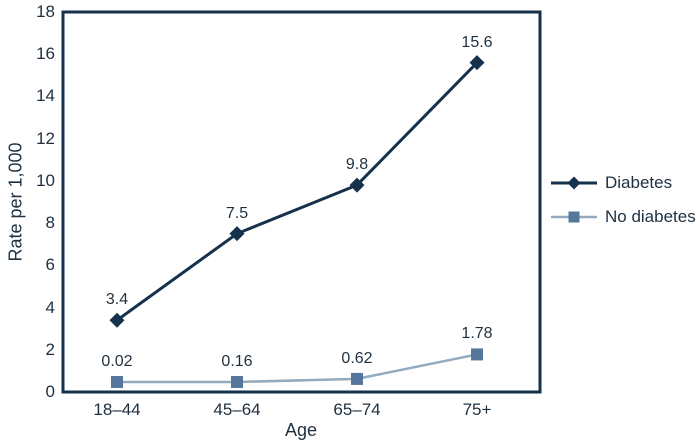  I want to click on x-tick-label: 18–44, so click(117, 409).